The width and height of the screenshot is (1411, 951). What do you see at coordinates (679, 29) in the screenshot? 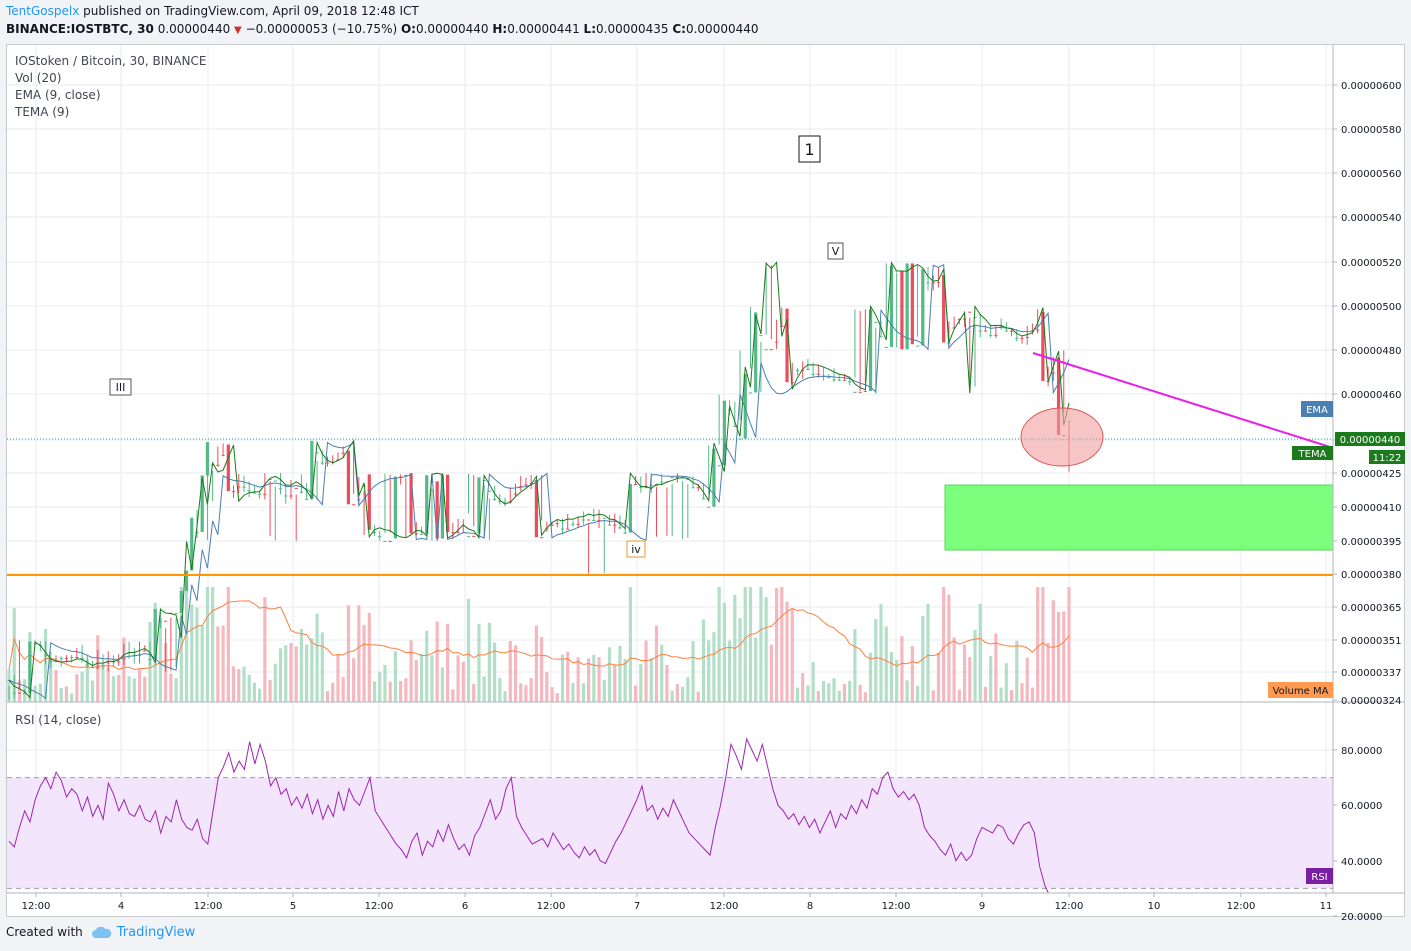
I see `close-label: C:` at bounding box center [679, 29].